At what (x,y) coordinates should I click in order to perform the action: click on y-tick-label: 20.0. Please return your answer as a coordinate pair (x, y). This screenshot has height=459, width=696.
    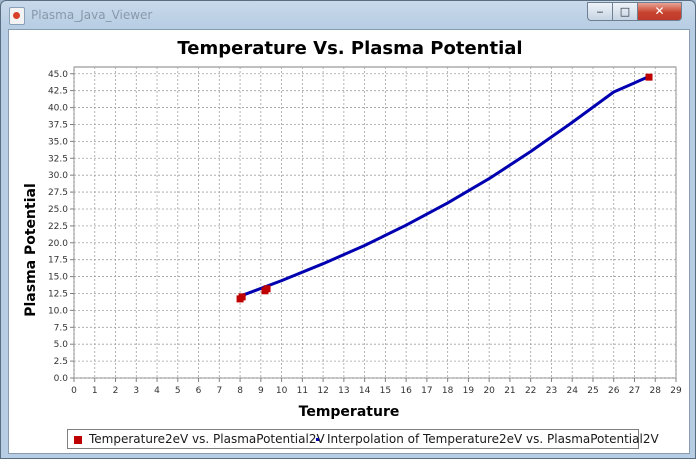
    Looking at the image, I should click on (58, 244).